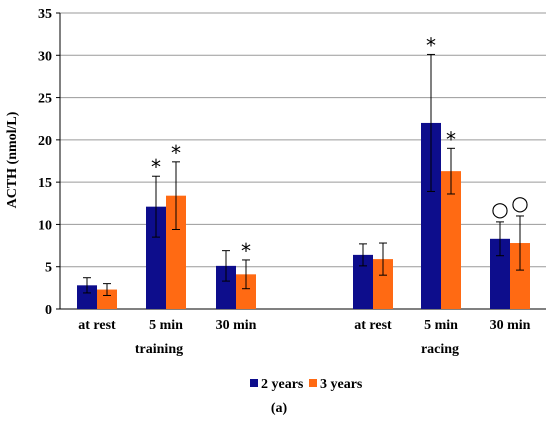  I want to click on y-axis-title: ACTH (nmol/L), so click(12, 159).